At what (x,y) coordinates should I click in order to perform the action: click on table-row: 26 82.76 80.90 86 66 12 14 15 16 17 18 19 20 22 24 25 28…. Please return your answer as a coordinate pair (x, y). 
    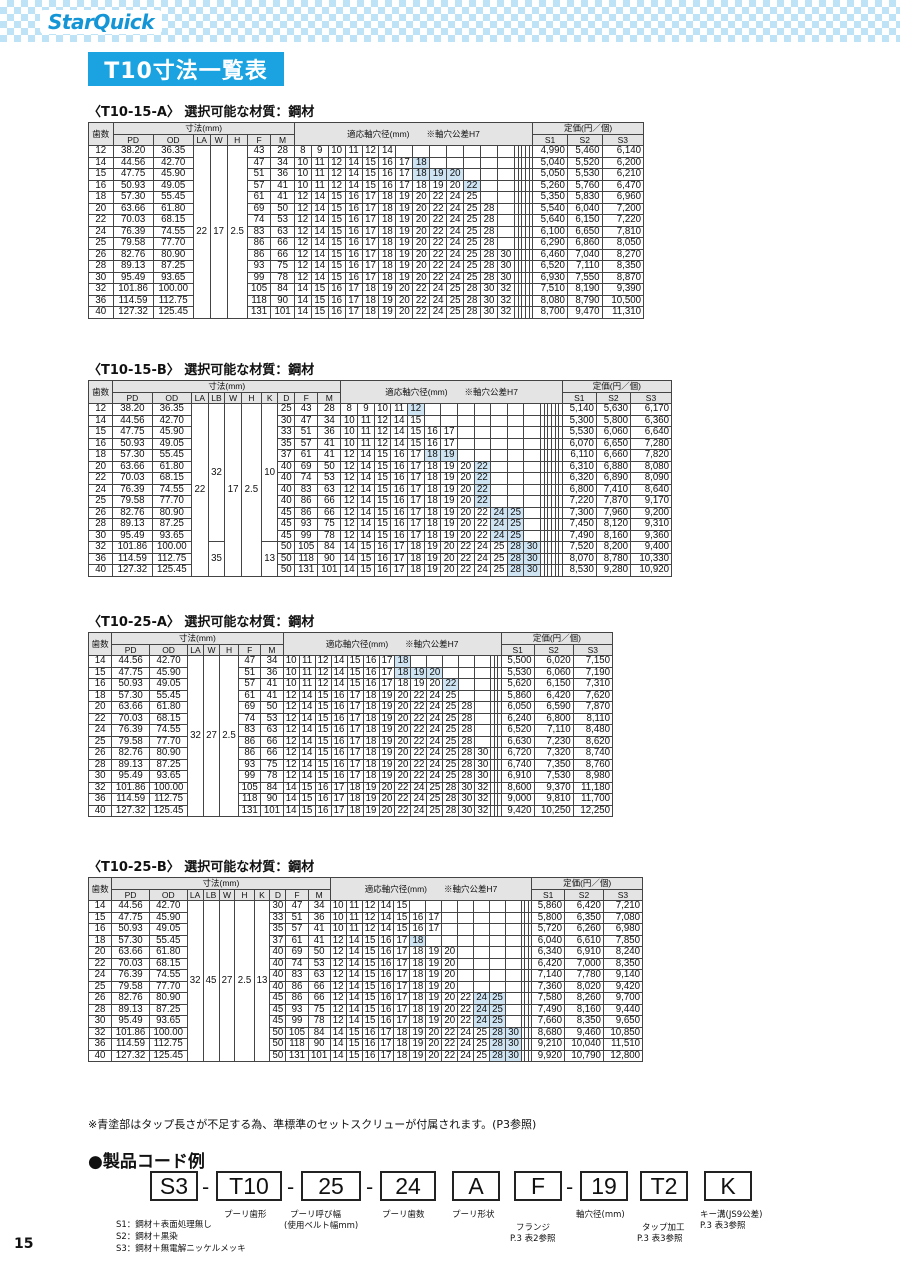
    Looking at the image, I should click on (350, 753).